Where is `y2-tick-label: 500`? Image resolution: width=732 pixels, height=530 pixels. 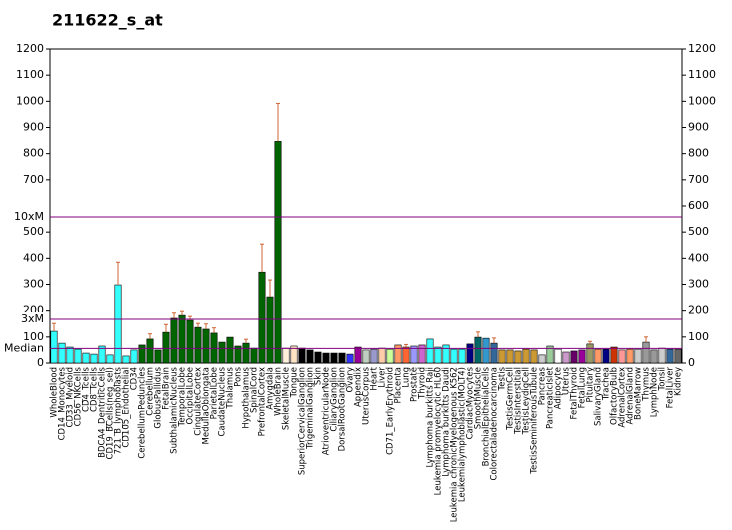
y2-tick-label: 500 is located at coordinates (698, 231).